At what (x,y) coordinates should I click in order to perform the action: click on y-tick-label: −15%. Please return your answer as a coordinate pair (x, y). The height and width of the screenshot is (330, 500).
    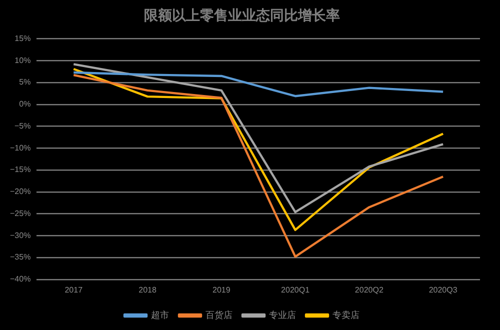
    Looking at the image, I should click on (20, 169).